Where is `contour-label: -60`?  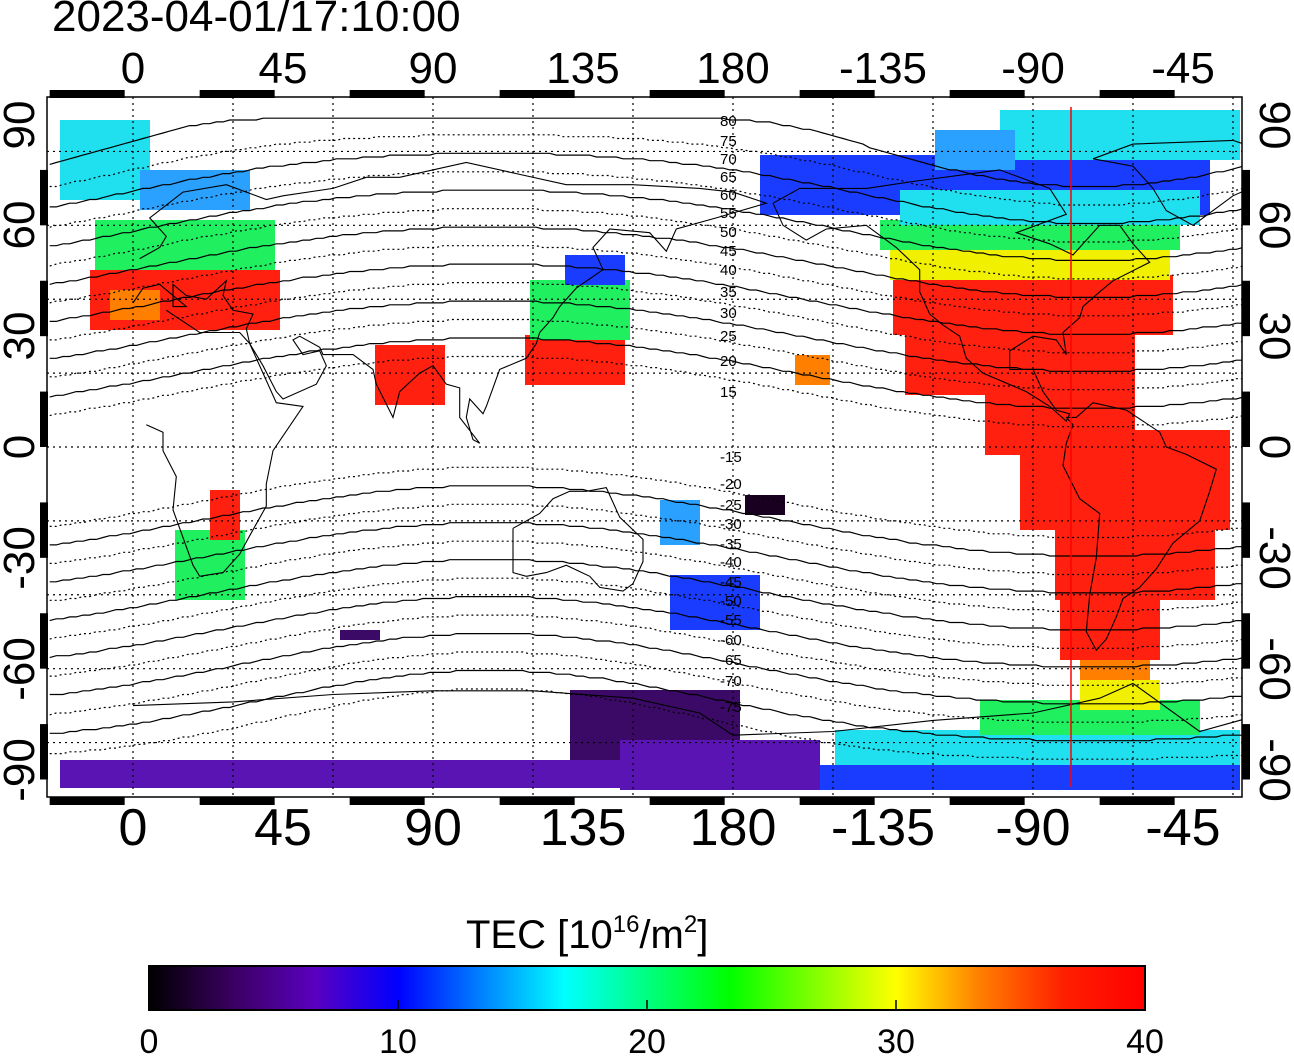
contour-label: -60 is located at coordinates (731, 640).